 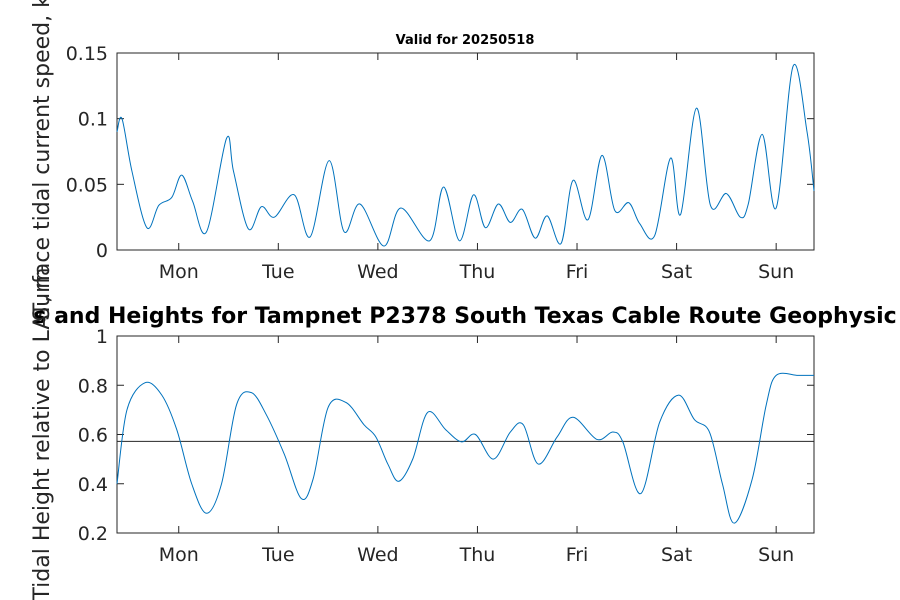 What do you see at coordinates (676, 272) in the screenshot?
I see `top-x-tick-label: Sat` at bounding box center [676, 272].